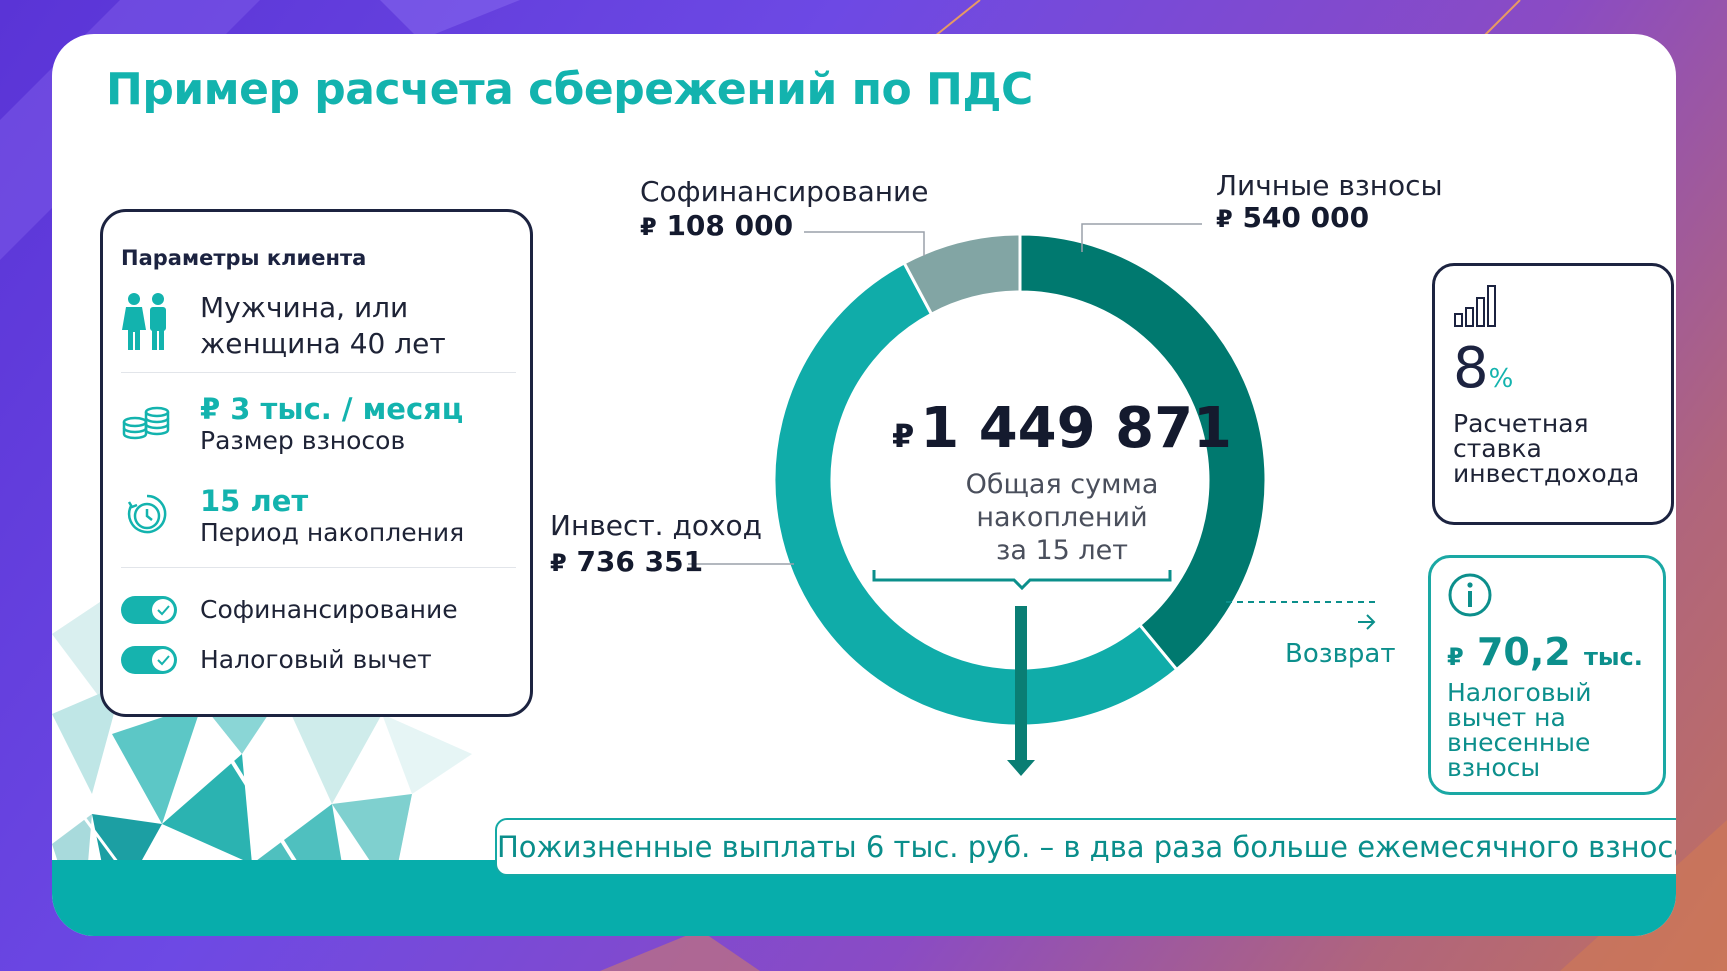 Image resolution: width=1727 pixels, height=971 pixels. Describe the element at coordinates (784, 191) in the screenshot. I see `label-cofinancing-name: Софинансирование` at that location.